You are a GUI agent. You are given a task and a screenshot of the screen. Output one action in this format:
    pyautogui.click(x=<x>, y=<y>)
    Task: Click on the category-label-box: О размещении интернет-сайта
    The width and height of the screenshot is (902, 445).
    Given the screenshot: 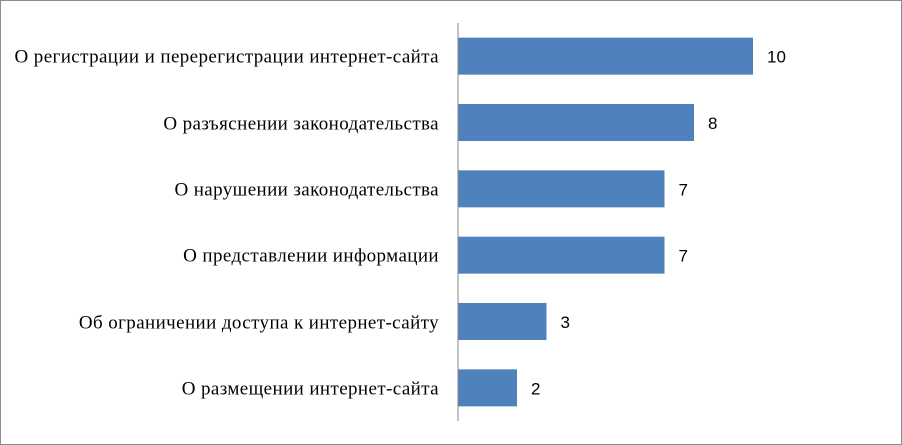 What is the action you would take?
    pyautogui.click(x=220, y=389)
    